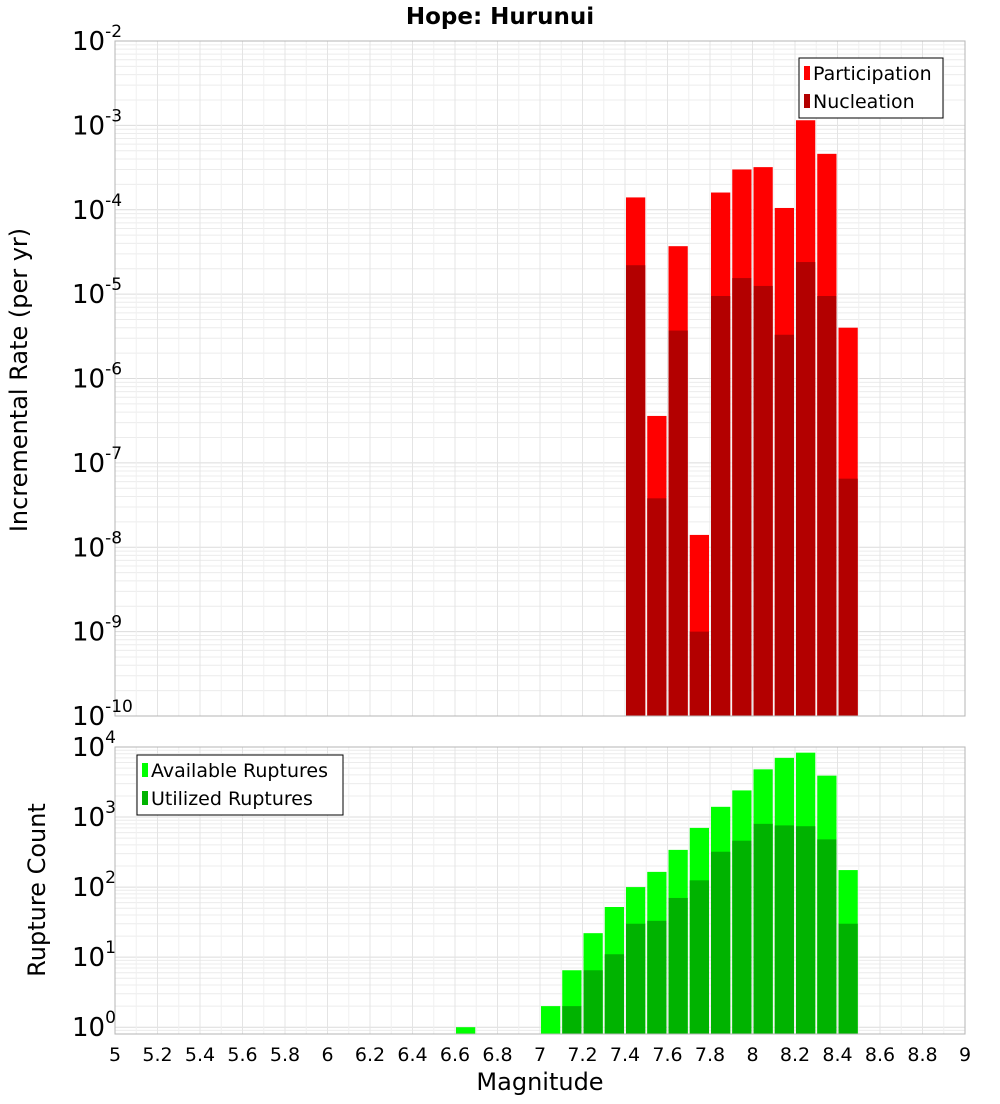 The height and width of the screenshot is (1104, 1000). I want to click on x-tick-label: 9, so click(965, 1055).